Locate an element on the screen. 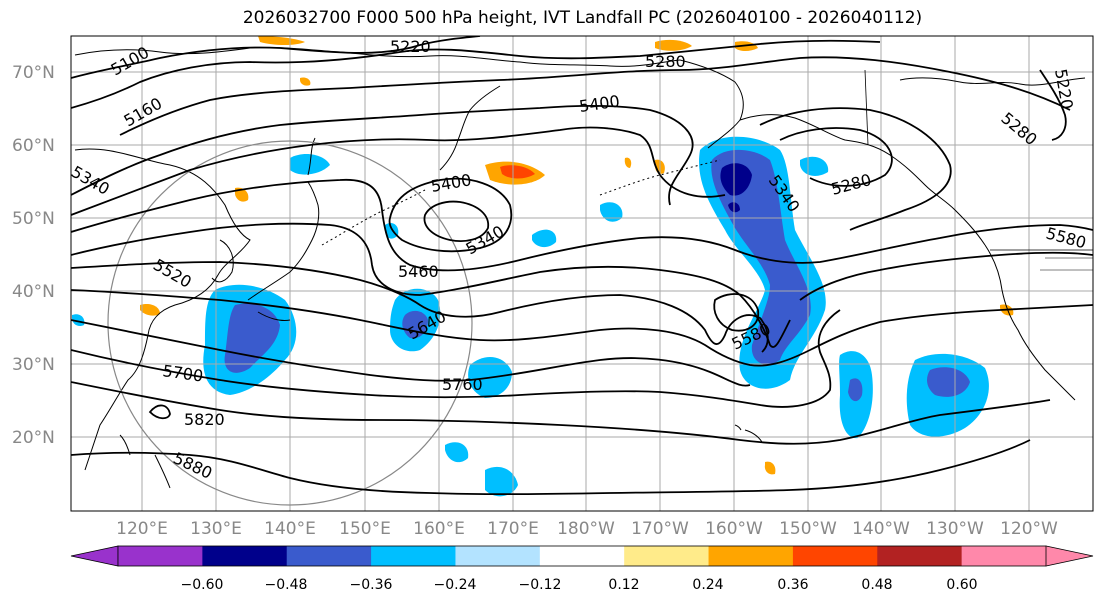 The width and height of the screenshot is (1105, 604). colorbar-tick: −0.48 is located at coordinates (286, 585).